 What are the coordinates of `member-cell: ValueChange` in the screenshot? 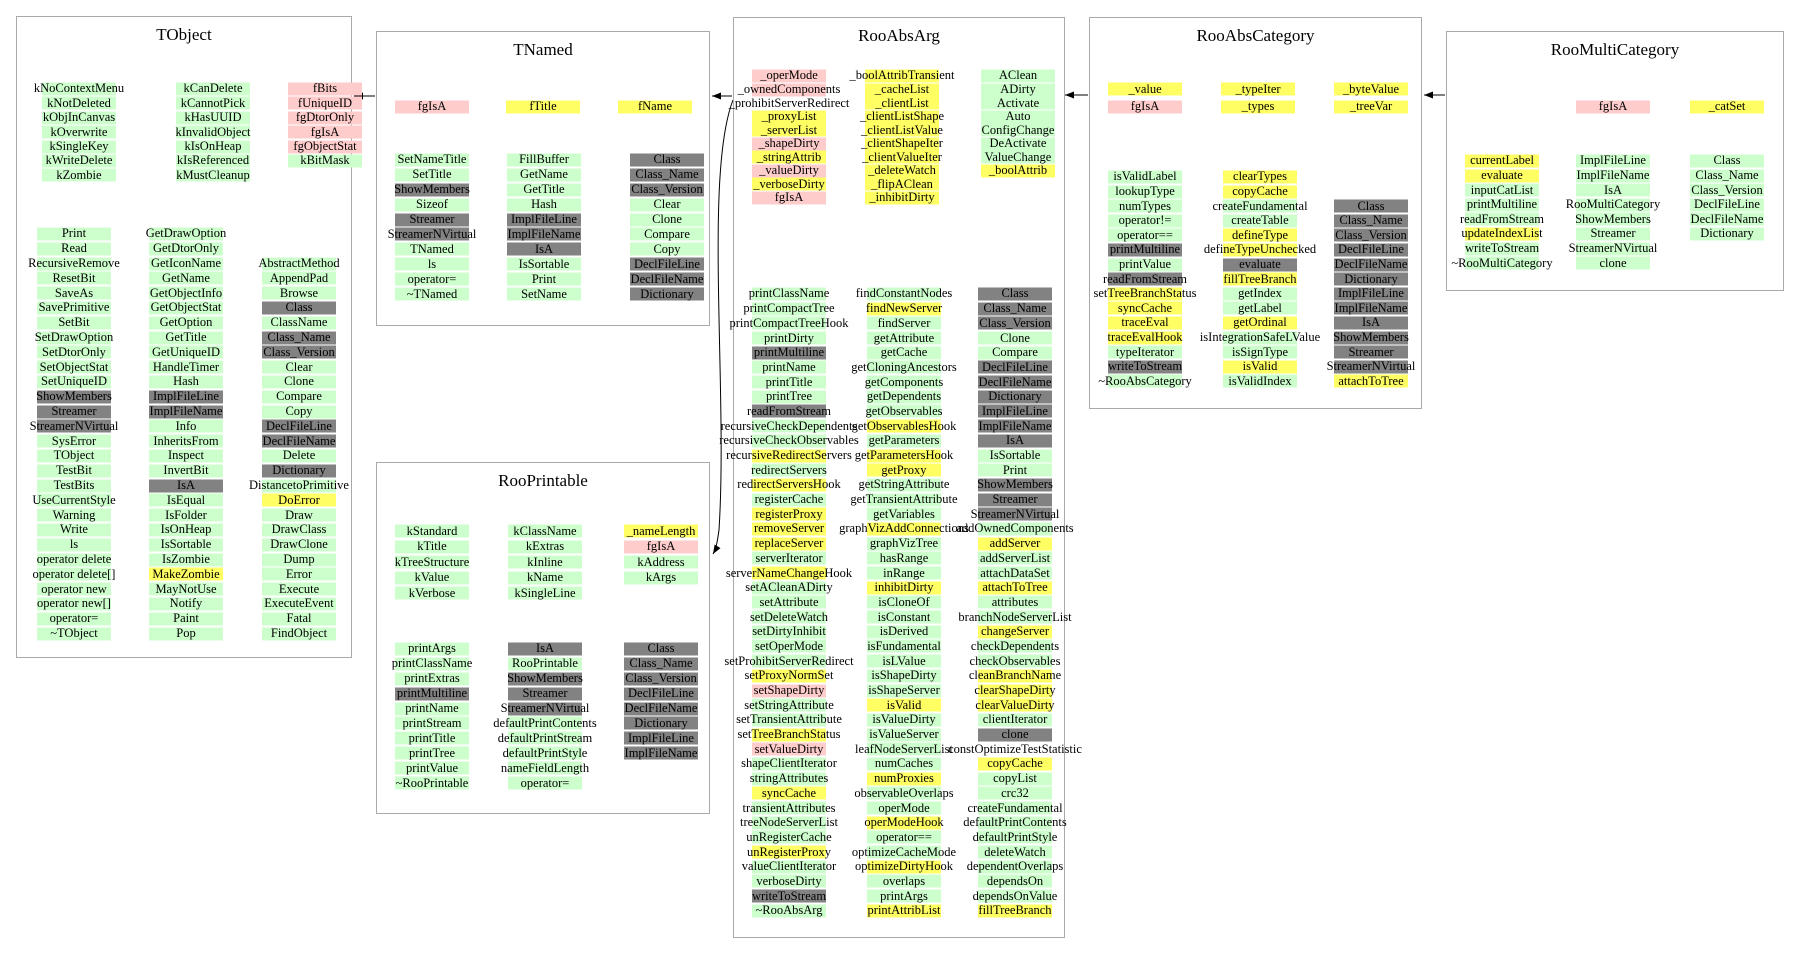 It's located at (1018, 157).